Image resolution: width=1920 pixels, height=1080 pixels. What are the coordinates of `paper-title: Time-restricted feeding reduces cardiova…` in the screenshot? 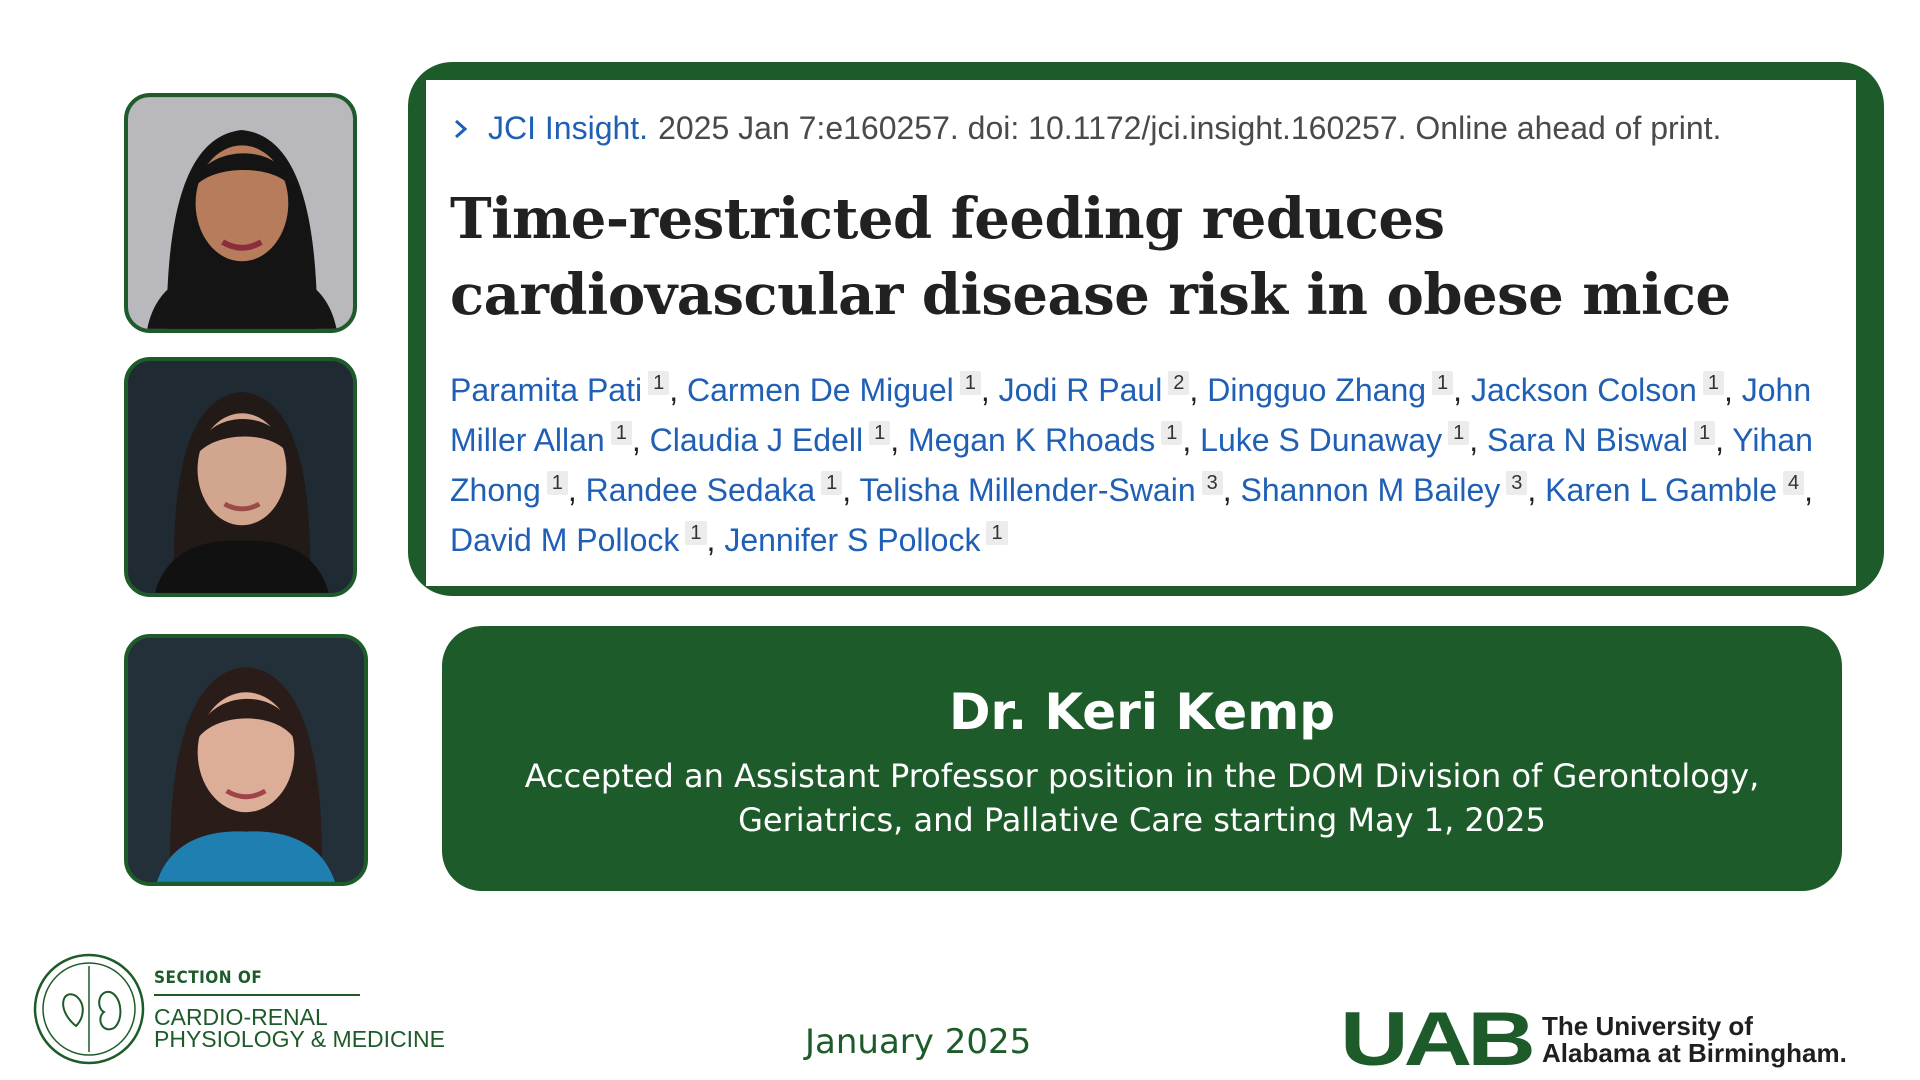 It's located at (1090, 257).